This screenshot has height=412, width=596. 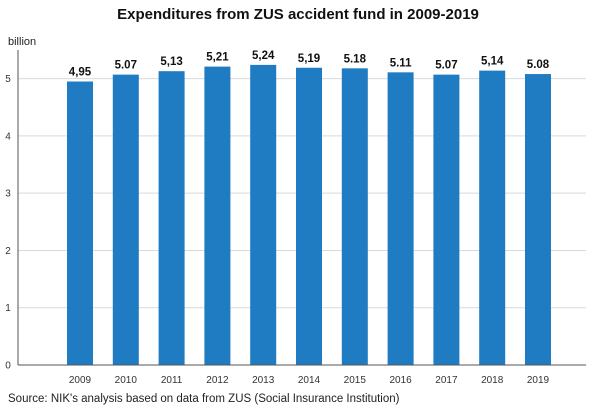 What do you see at coordinates (126, 380) in the screenshot?
I see `x-tick-label-2010: 2010` at bounding box center [126, 380].